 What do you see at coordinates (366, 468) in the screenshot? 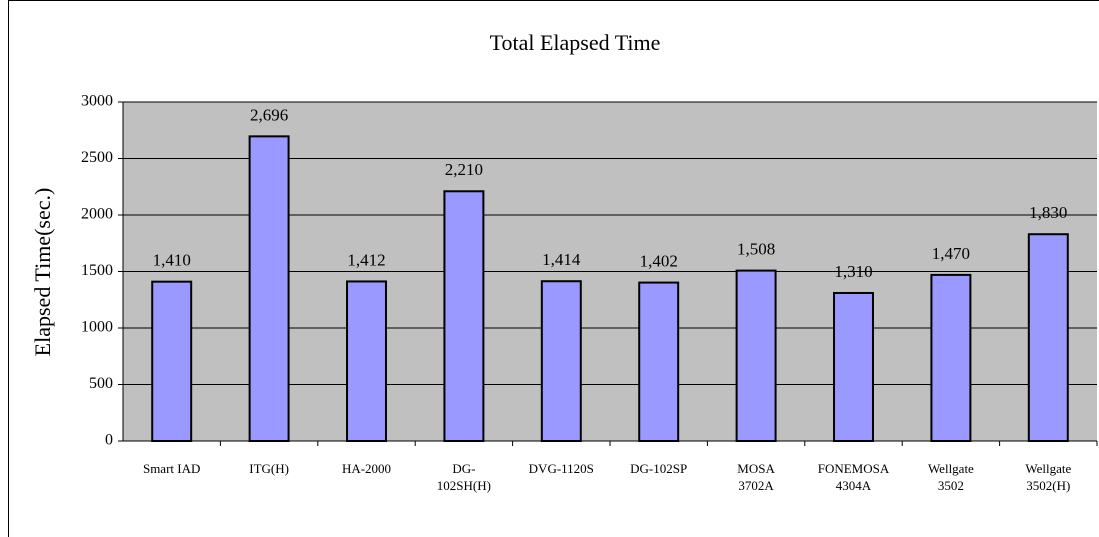
I see `x-tick-label: HA-2000` at bounding box center [366, 468].